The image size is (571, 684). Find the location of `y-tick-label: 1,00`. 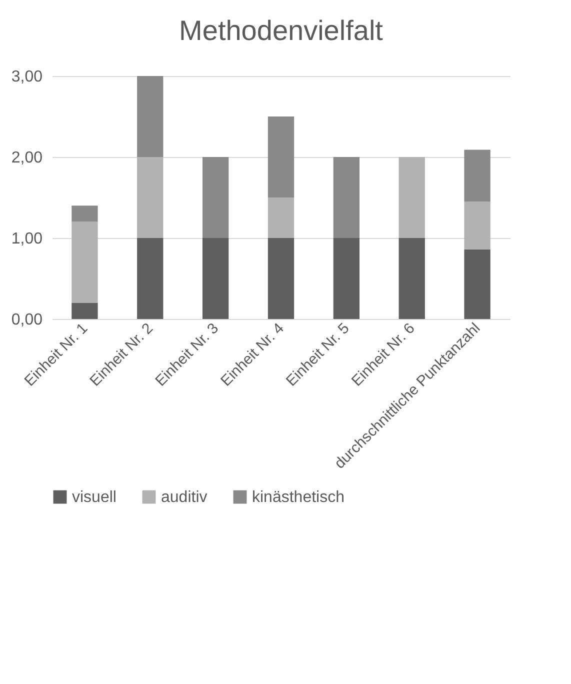

y-tick-label: 1,00 is located at coordinates (27, 239).